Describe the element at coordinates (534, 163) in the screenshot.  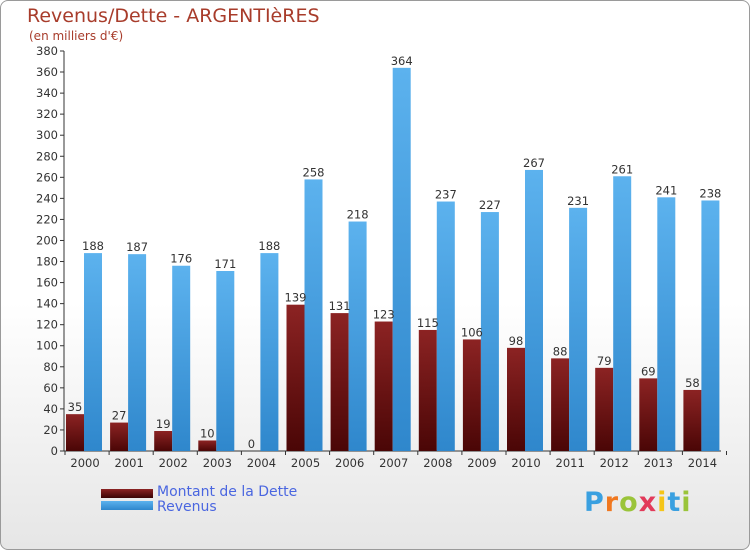
I see `data-label-revenue: 267` at that location.